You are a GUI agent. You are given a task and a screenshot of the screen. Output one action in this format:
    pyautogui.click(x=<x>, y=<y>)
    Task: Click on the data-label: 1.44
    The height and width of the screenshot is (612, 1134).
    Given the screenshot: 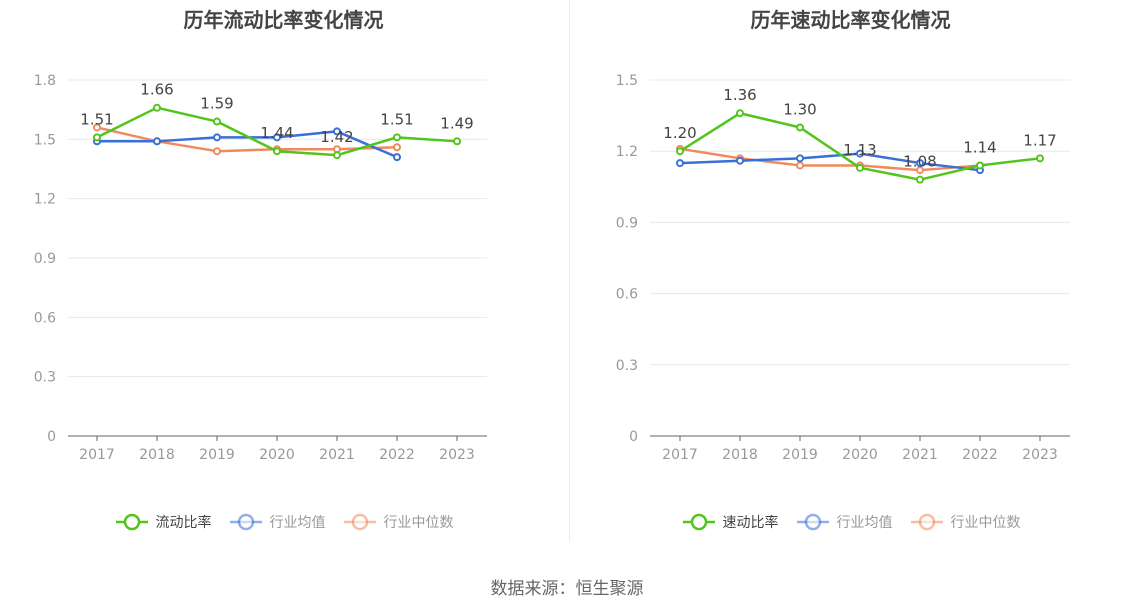 What is the action you would take?
    pyautogui.click(x=276, y=133)
    